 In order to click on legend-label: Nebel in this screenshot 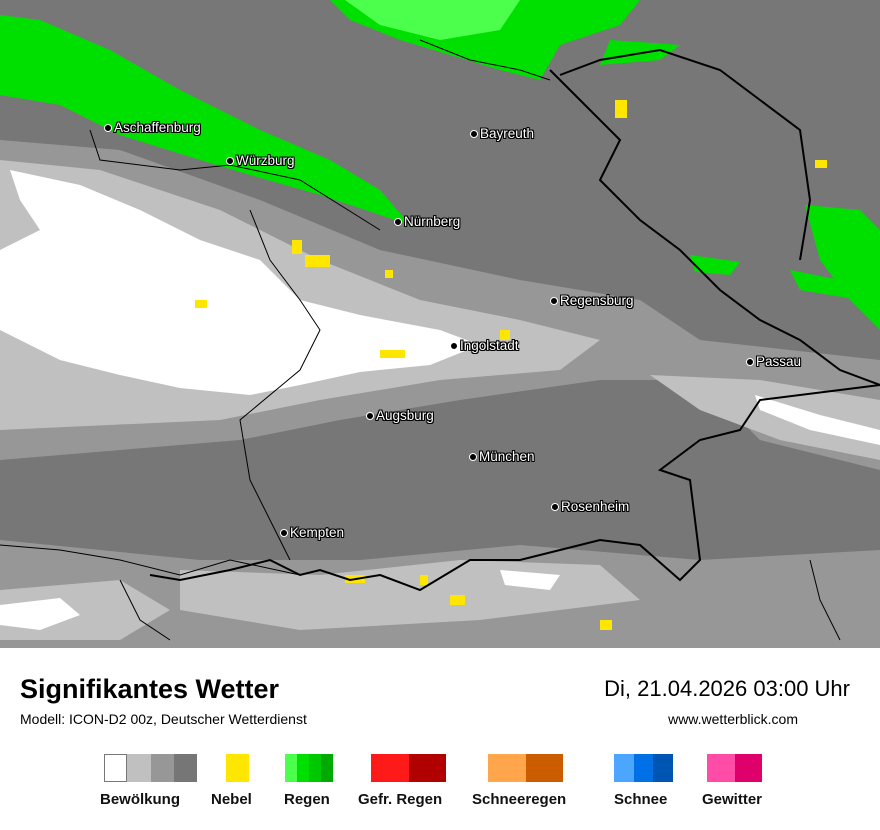, I will do `click(231, 799)`.